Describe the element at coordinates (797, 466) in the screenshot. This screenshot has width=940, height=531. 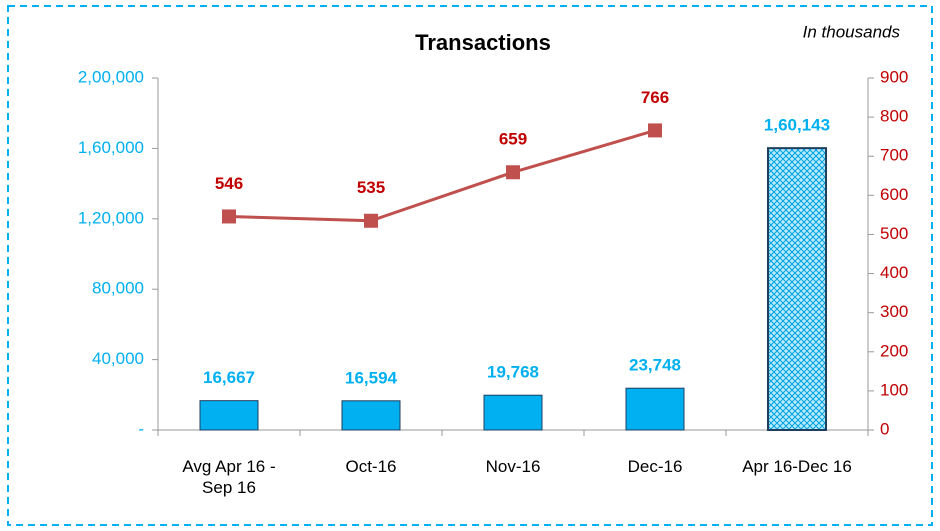
I see `x-tick-label: Apr 16-Dec 16` at that location.